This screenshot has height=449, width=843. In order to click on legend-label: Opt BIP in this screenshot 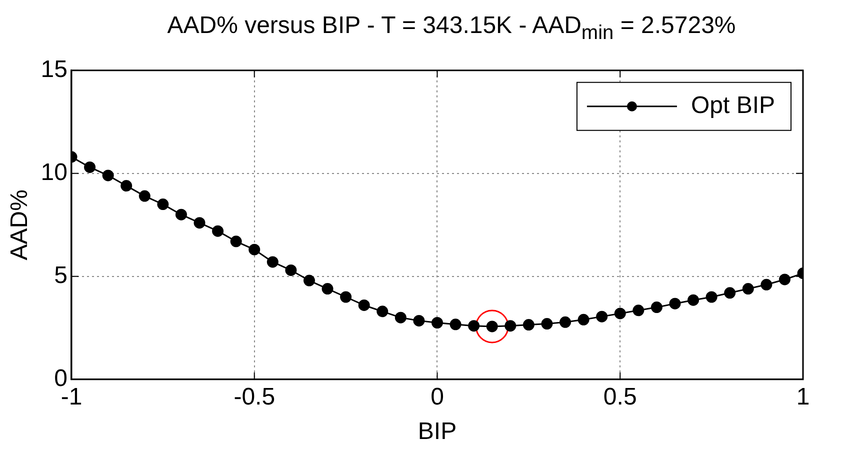, I will do `click(733, 106)`.